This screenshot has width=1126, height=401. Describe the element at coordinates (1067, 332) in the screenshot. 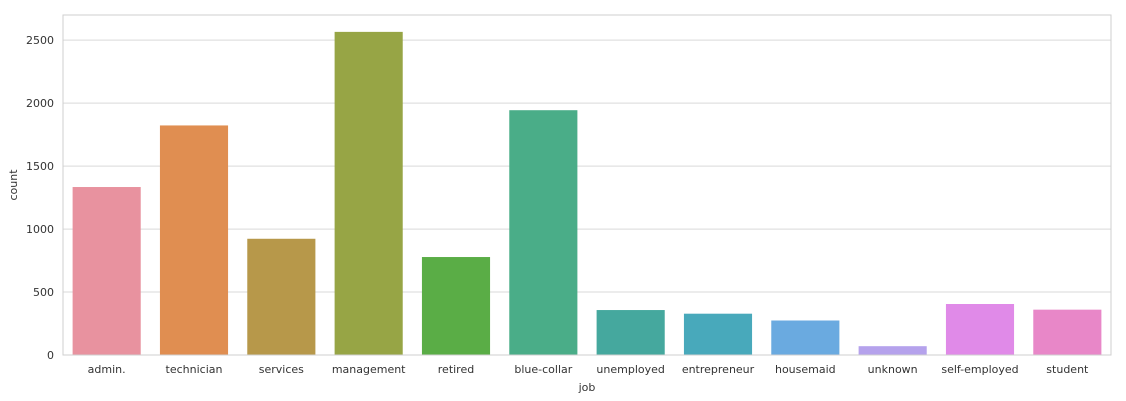

I see `bar-student` at that location.